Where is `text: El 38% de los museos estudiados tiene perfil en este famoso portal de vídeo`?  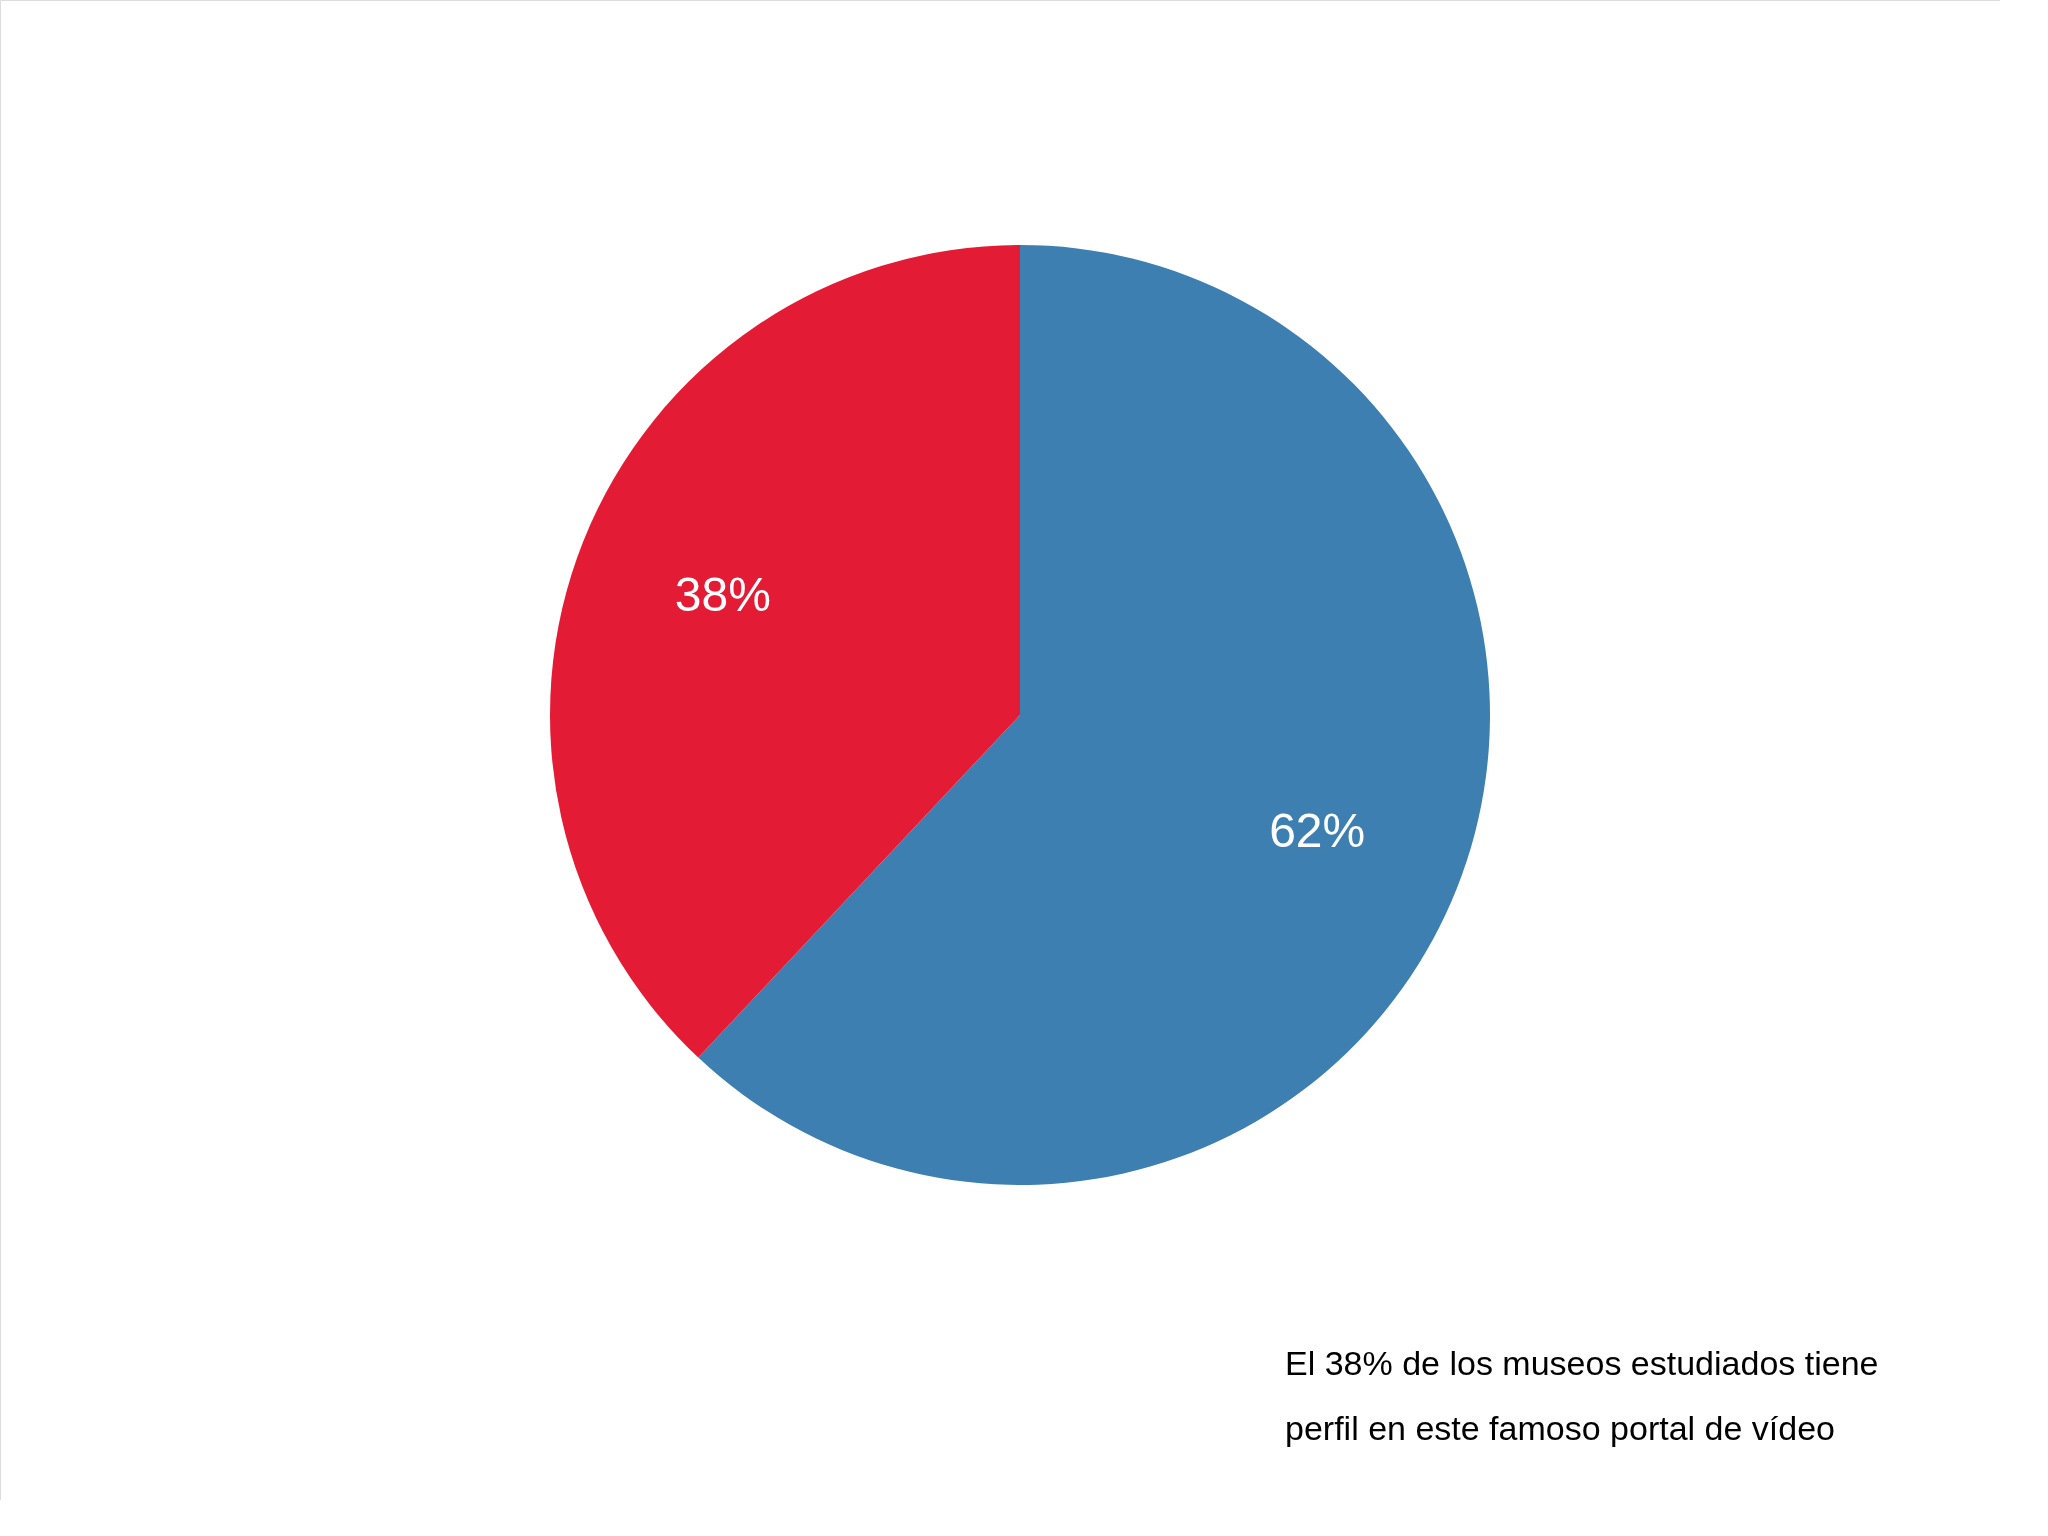
text: El 38% de los museos estudiados tiene perfil en este famoso portal de vídeo is located at coordinates (1582, 1395).